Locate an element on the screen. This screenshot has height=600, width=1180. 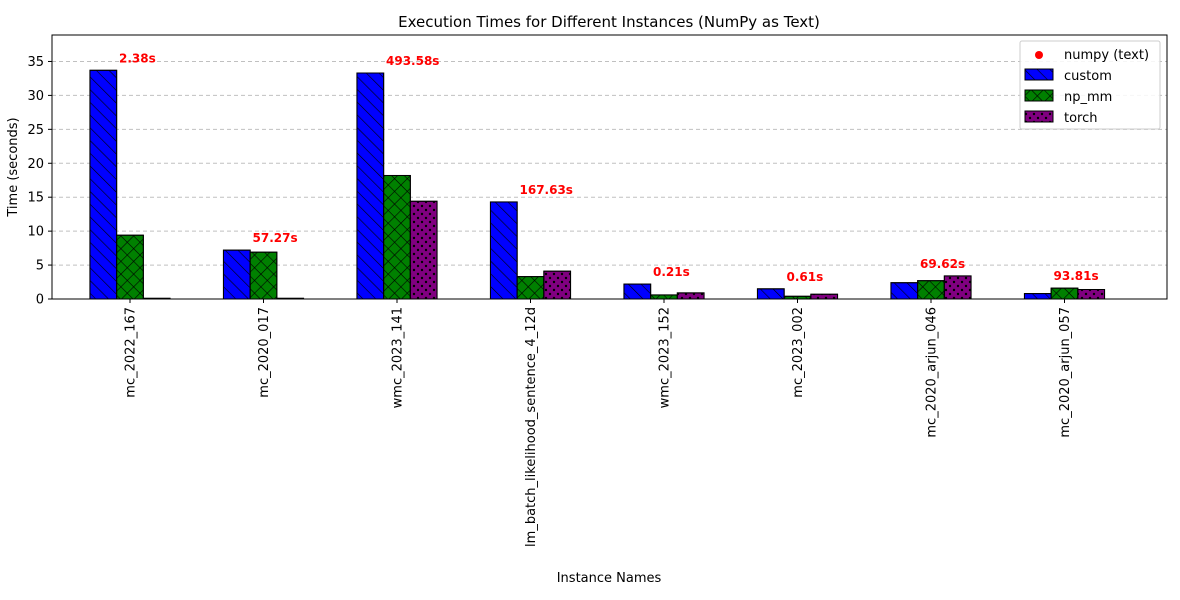
y-tick-label: 10 is located at coordinates (35, 232).